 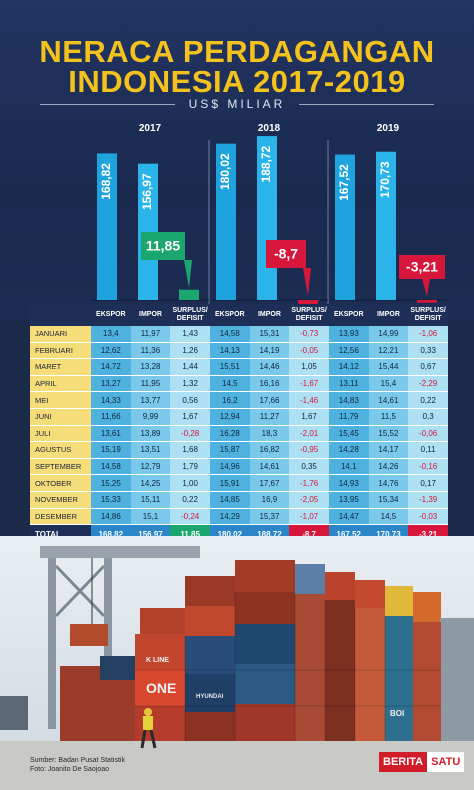 I want to click on table-cell: 0,17, so click(x=428, y=483).